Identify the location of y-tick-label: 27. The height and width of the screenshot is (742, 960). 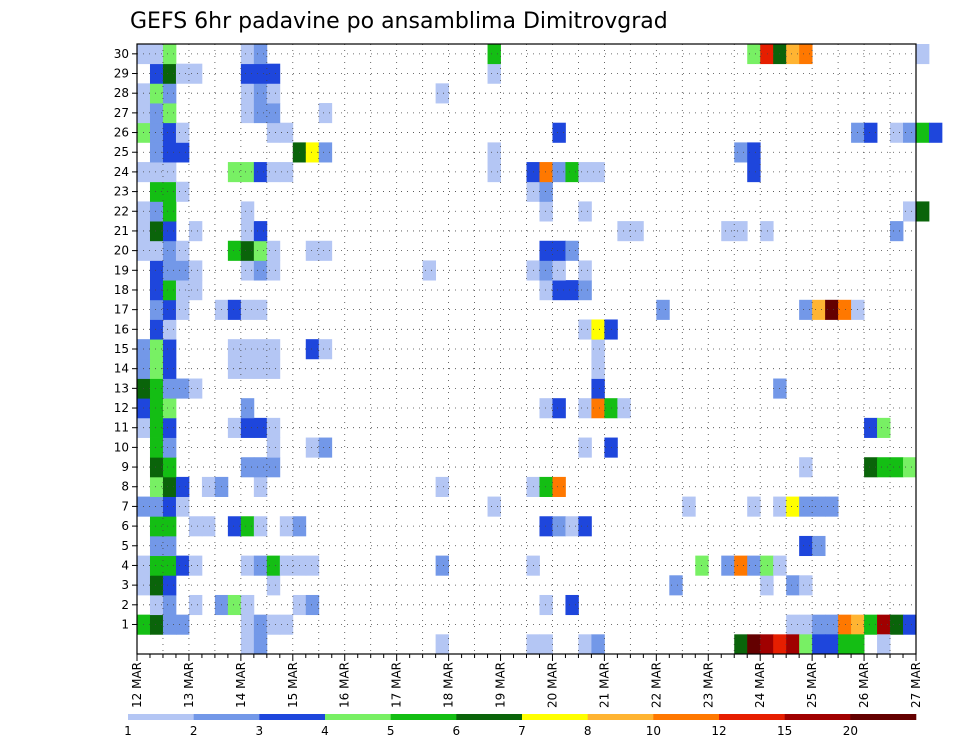
(121, 113).